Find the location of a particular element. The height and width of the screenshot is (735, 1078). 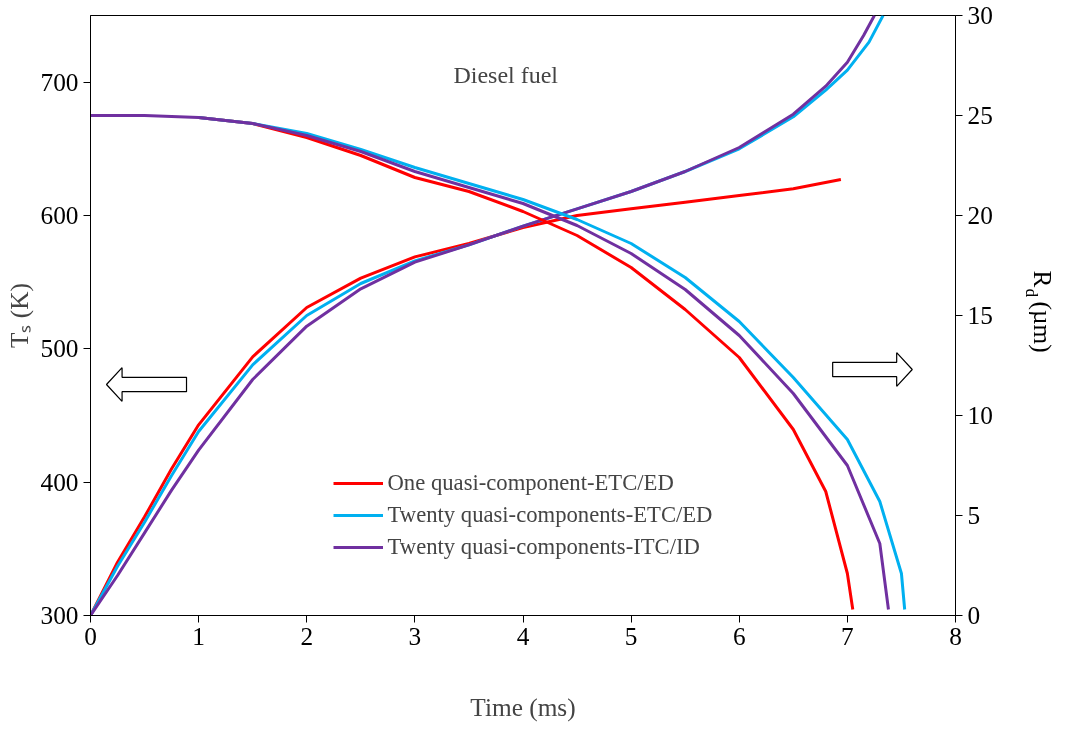

y2-tick-label: 5 is located at coordinates (974, 515).